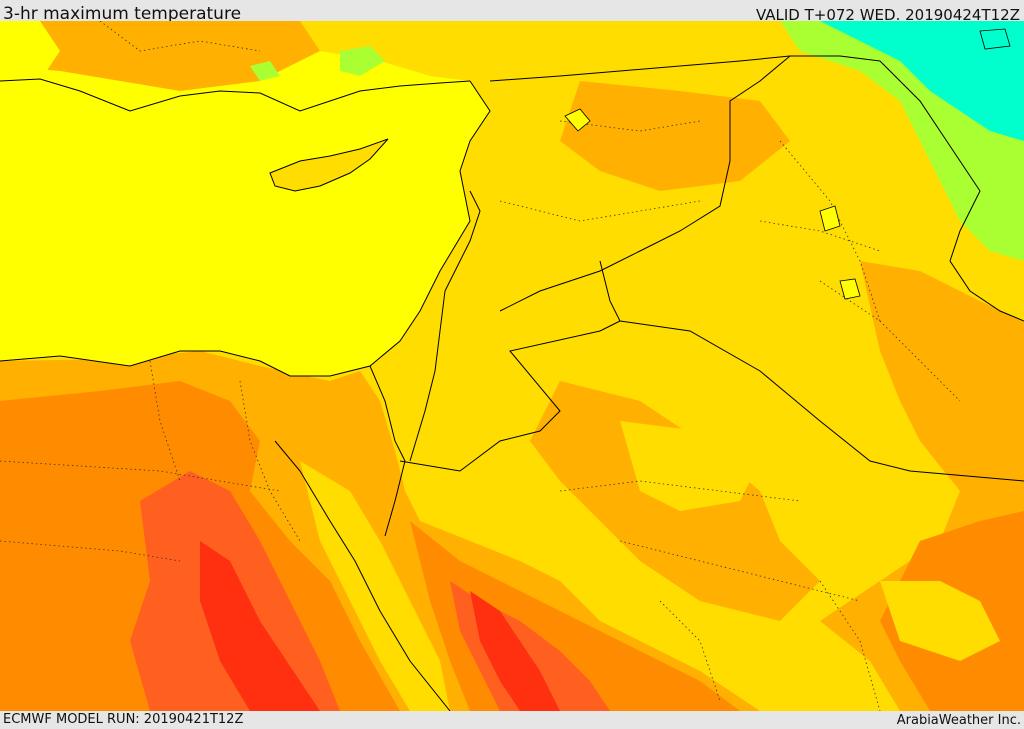  Describe the element at coordinates (500, 401) in the screenshot. I see `border-jordan-saudi` at that location.